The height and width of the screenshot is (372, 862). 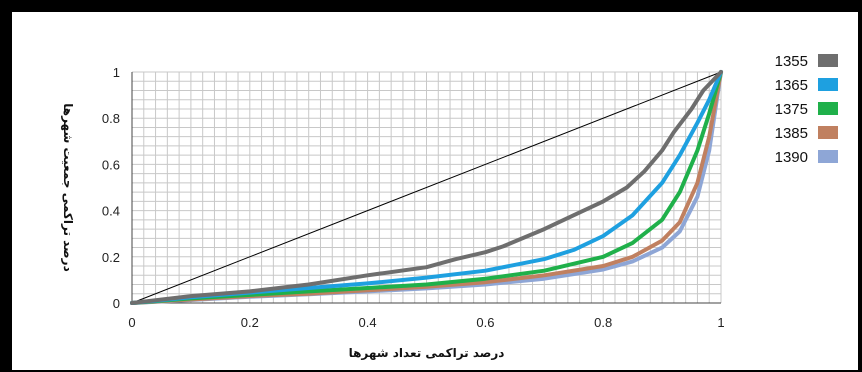 I want to click on legend-label-1385: 1385, so click(x=791, y=133).